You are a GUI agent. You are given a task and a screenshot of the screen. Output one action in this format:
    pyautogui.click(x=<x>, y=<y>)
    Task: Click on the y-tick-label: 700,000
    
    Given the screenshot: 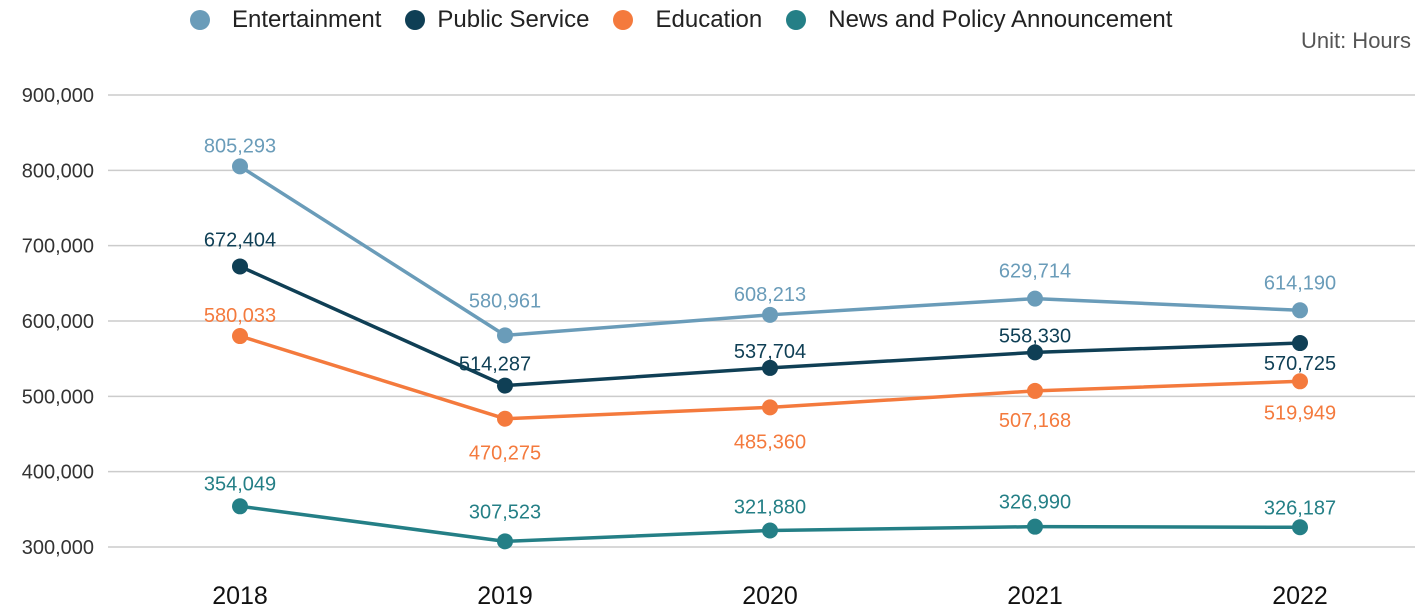 What is the action you would take?
    pyautogui.click(x=58, y=247)
    